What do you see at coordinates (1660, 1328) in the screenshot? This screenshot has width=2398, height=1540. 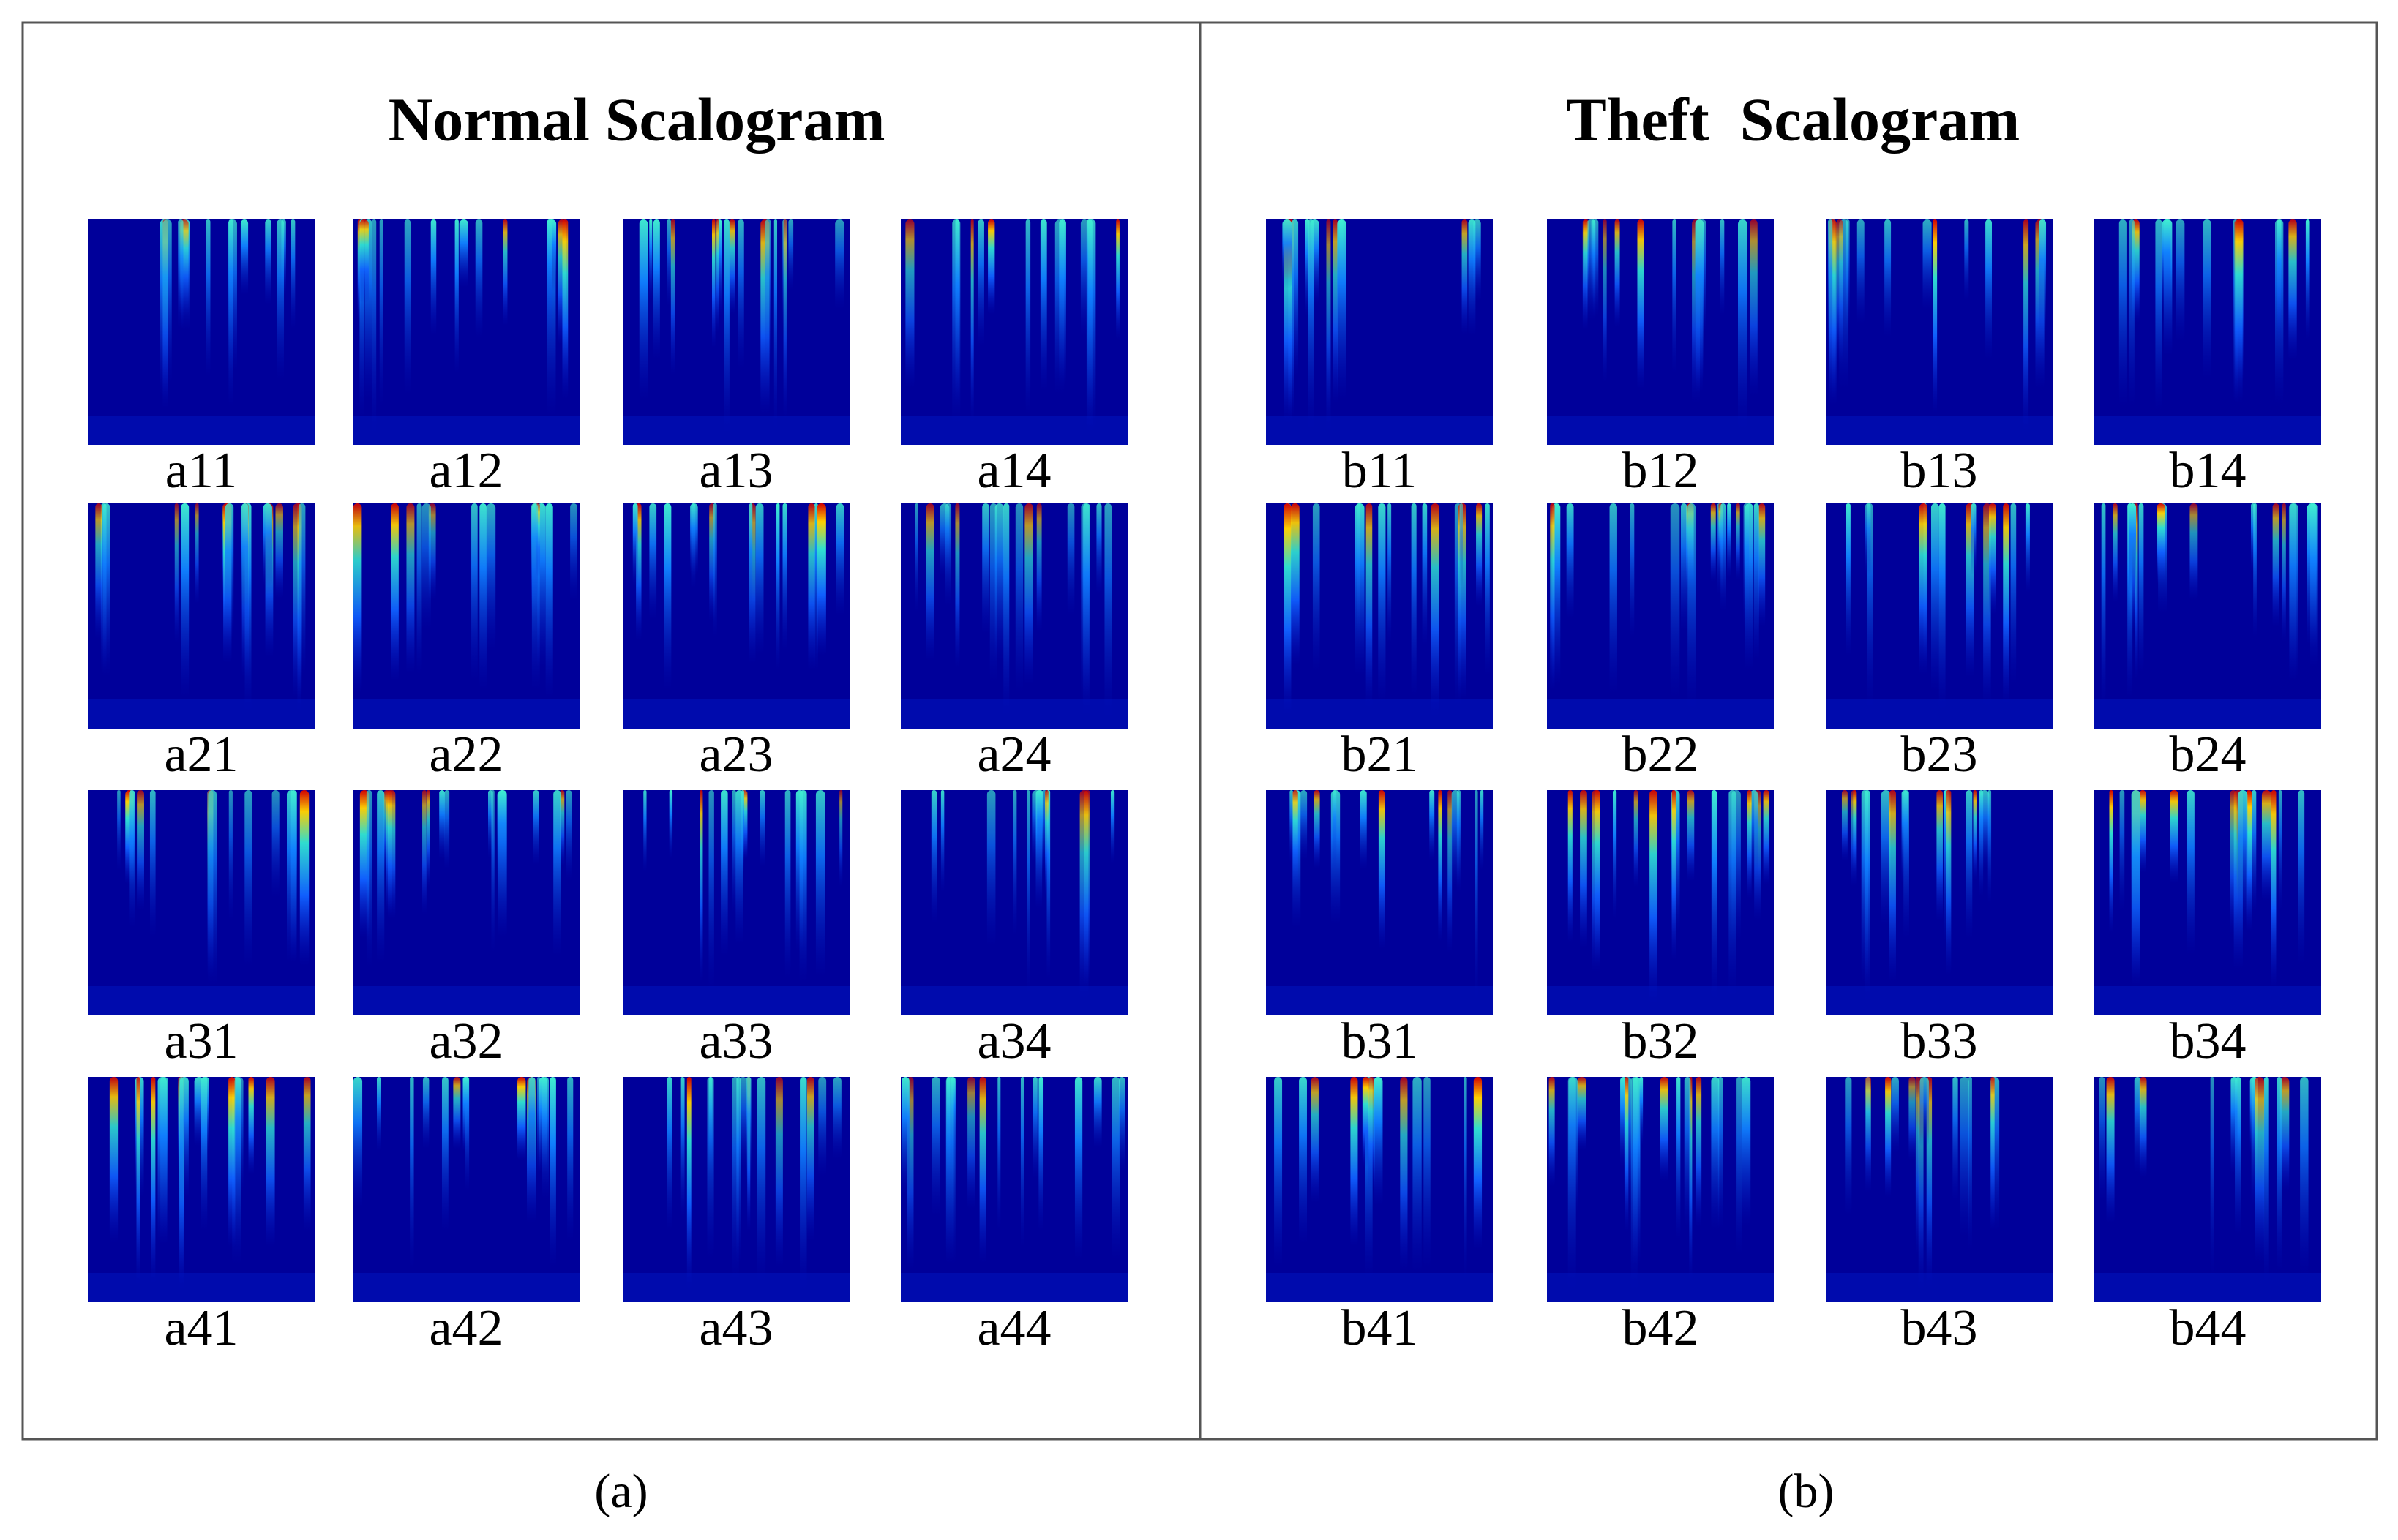 I see `cell-label: b42` at bounding box center [1660, 1328].